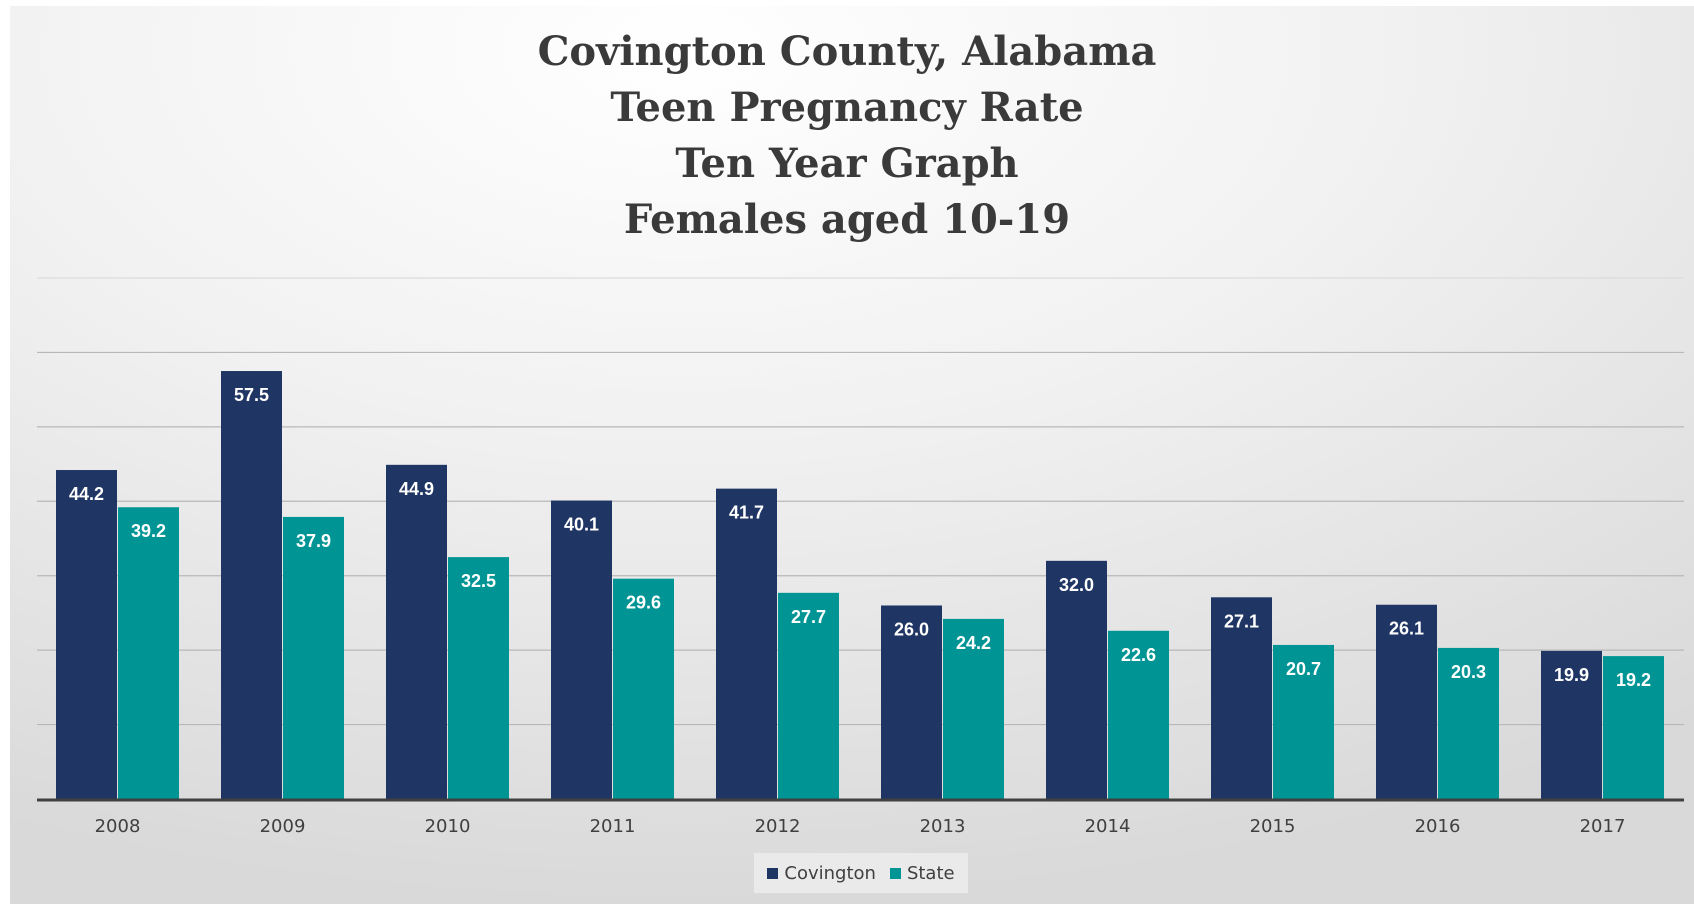 This screenshot has height=904, width=1694. What do you see at coordinates (830, 873) in the screenshot?
I see `legend-label-covington: Covington` at bounding box center [830, 873].